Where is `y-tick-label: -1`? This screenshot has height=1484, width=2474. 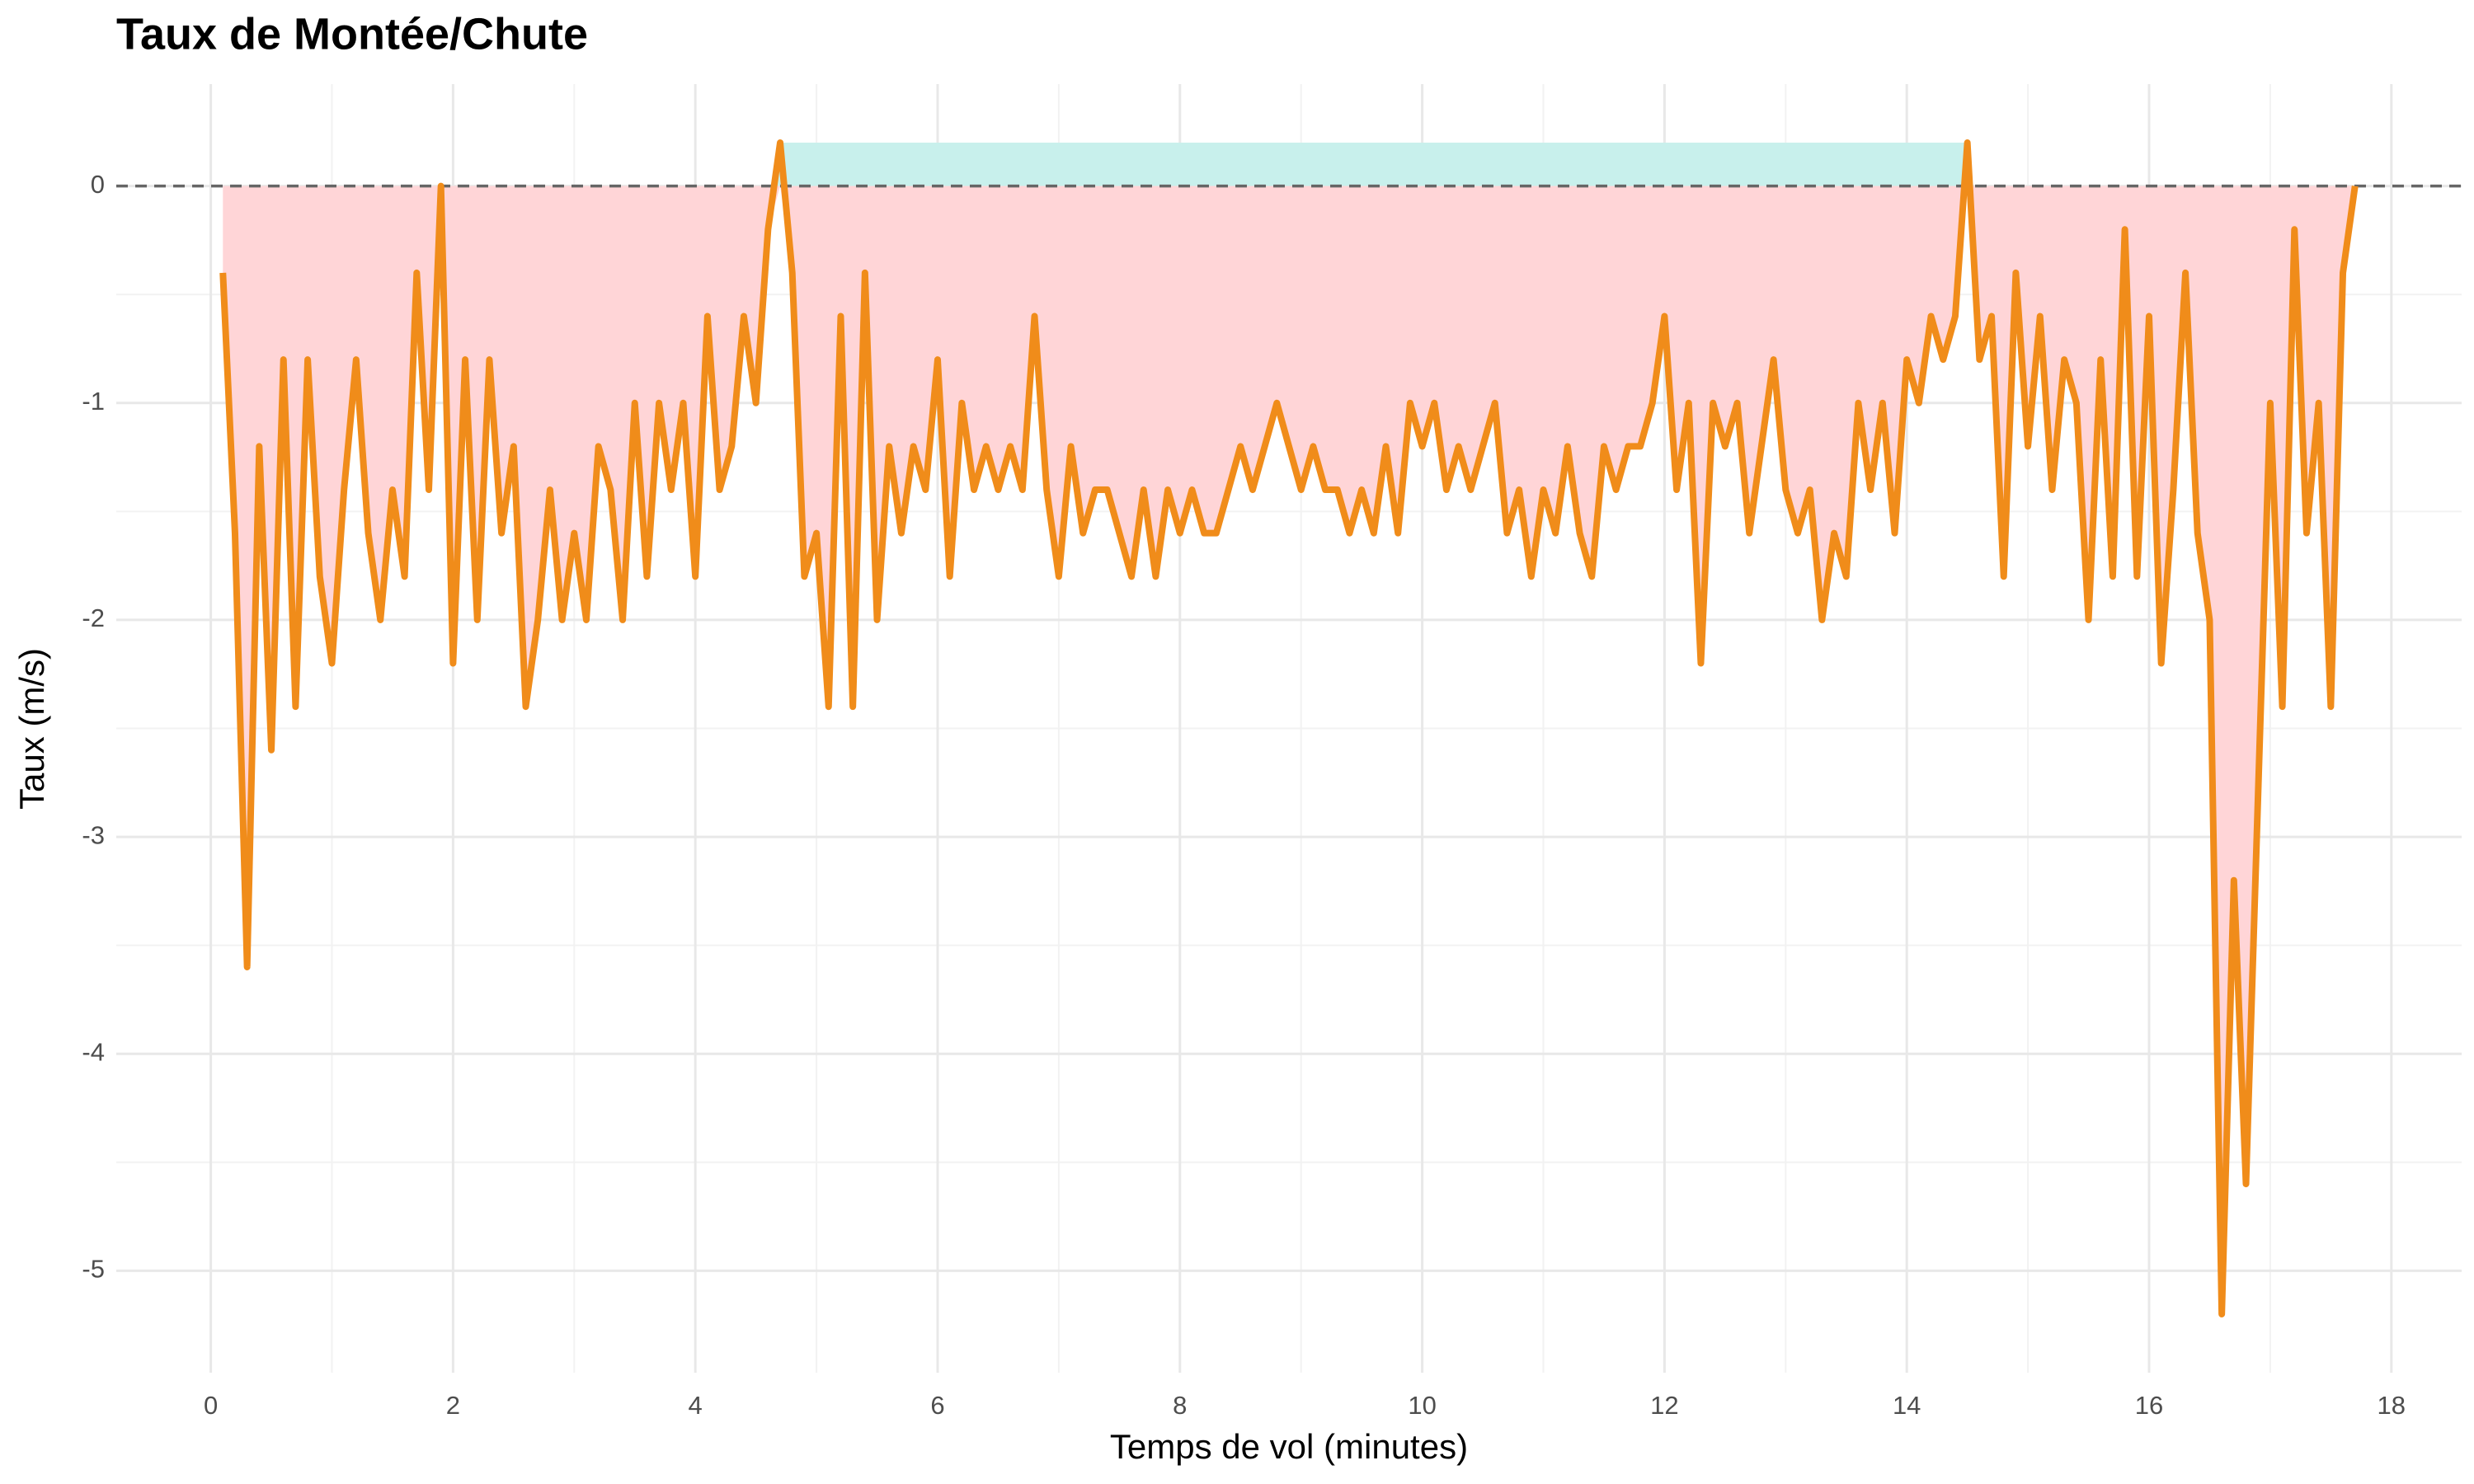 y-tick-label: -1 is located at coordinates (93, 401).